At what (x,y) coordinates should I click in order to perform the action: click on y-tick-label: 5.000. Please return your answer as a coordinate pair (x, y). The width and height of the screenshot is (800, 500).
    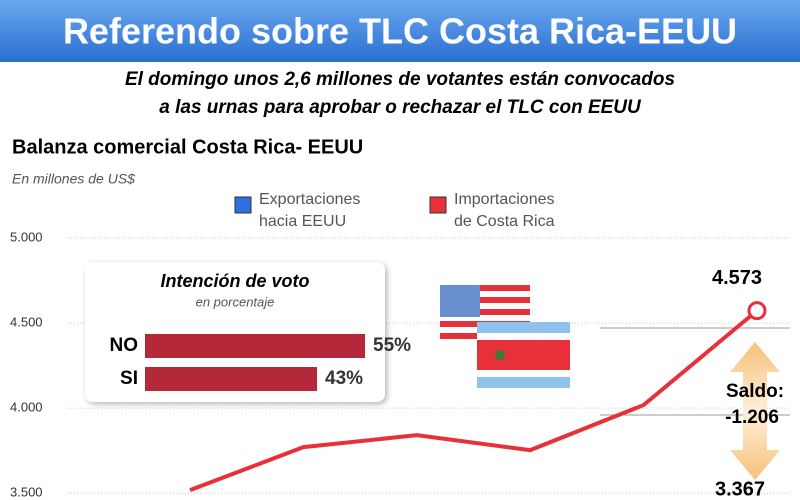
    Looking at the image, I should click on (26, 236).